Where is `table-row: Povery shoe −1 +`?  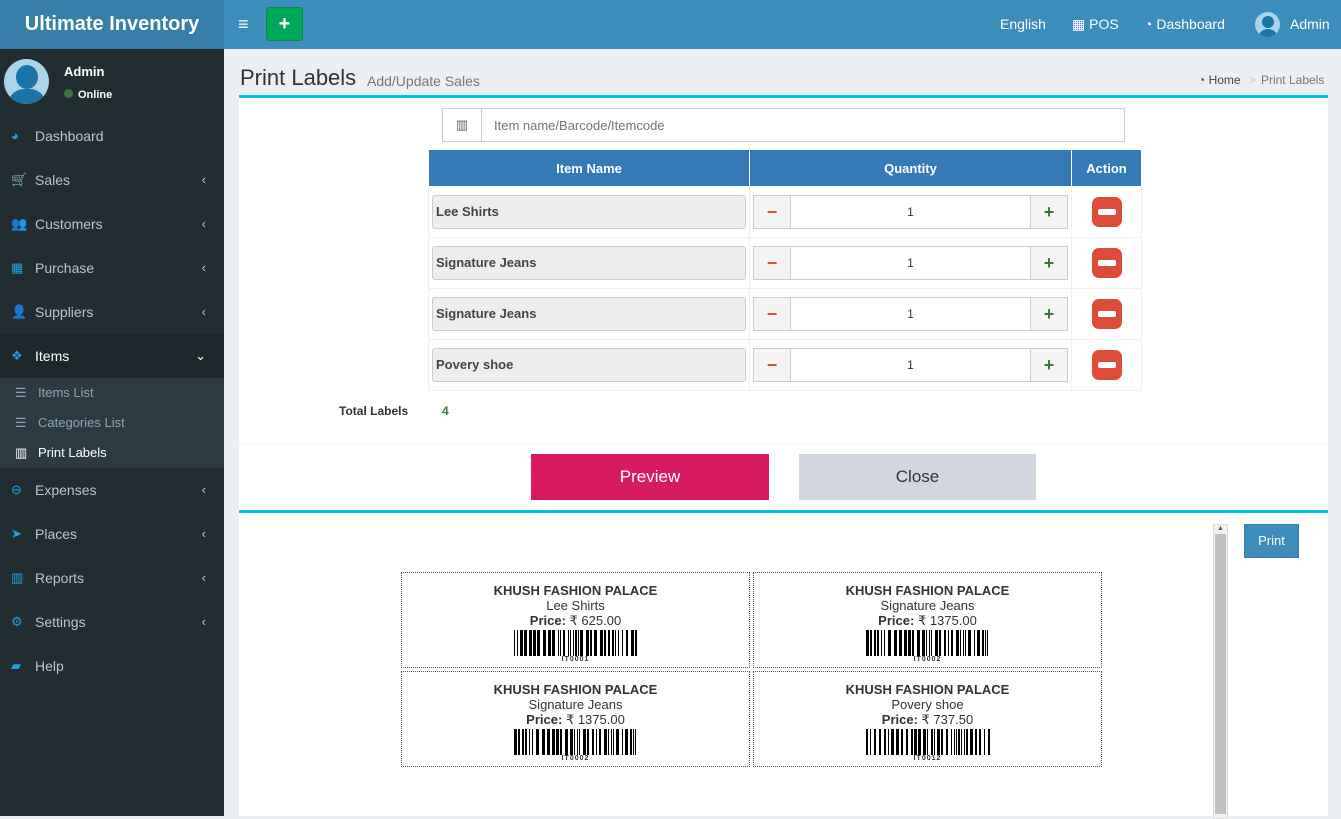 table-row: Povery shoe −1 + is located at coordinates (785, 365).